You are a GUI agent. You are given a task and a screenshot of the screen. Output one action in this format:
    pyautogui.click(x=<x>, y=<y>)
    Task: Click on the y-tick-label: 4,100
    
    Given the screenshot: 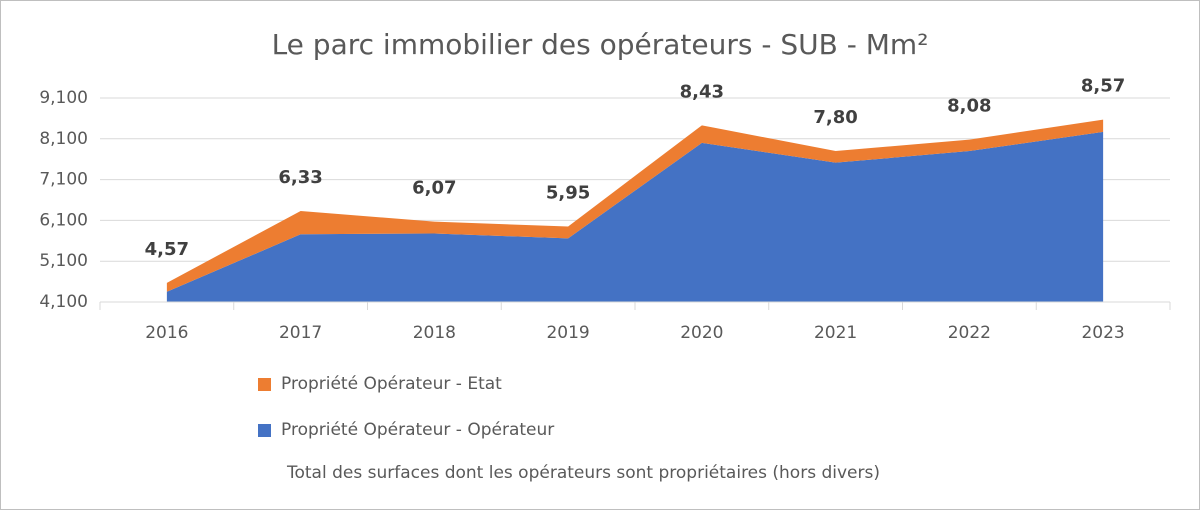 What is the action you would take?
    pyautogui.click(x=63, y=302)
    